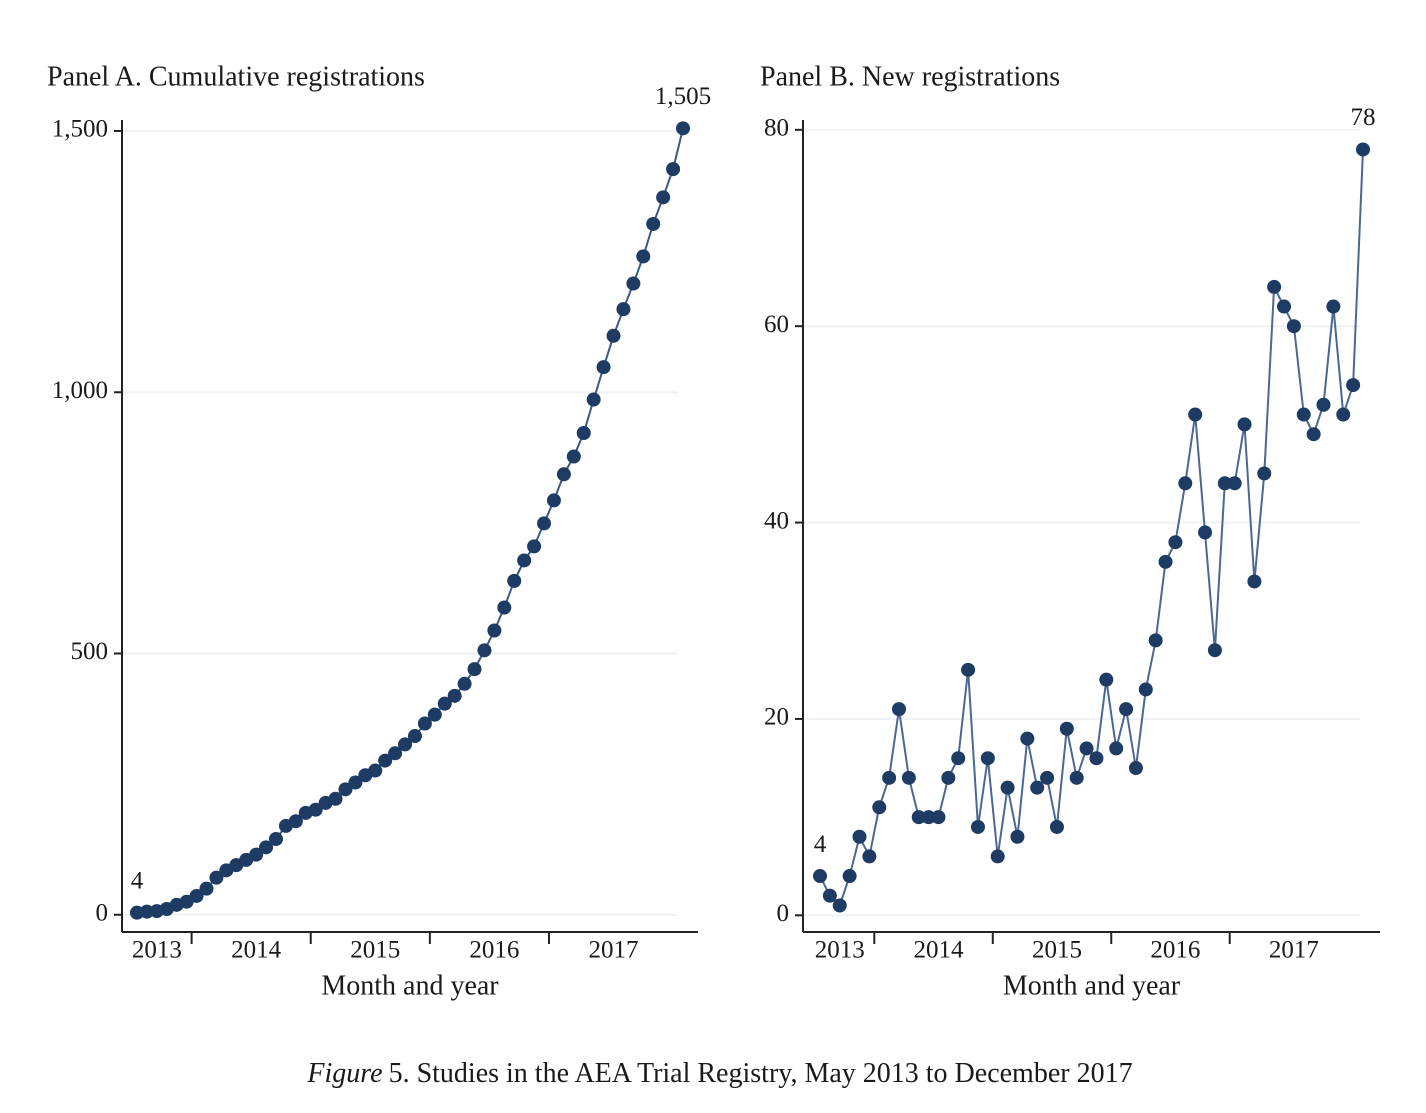 This screenshot has width=1426, height=1113. I want to click on x-tick-label: 2013, so click(840, 950).